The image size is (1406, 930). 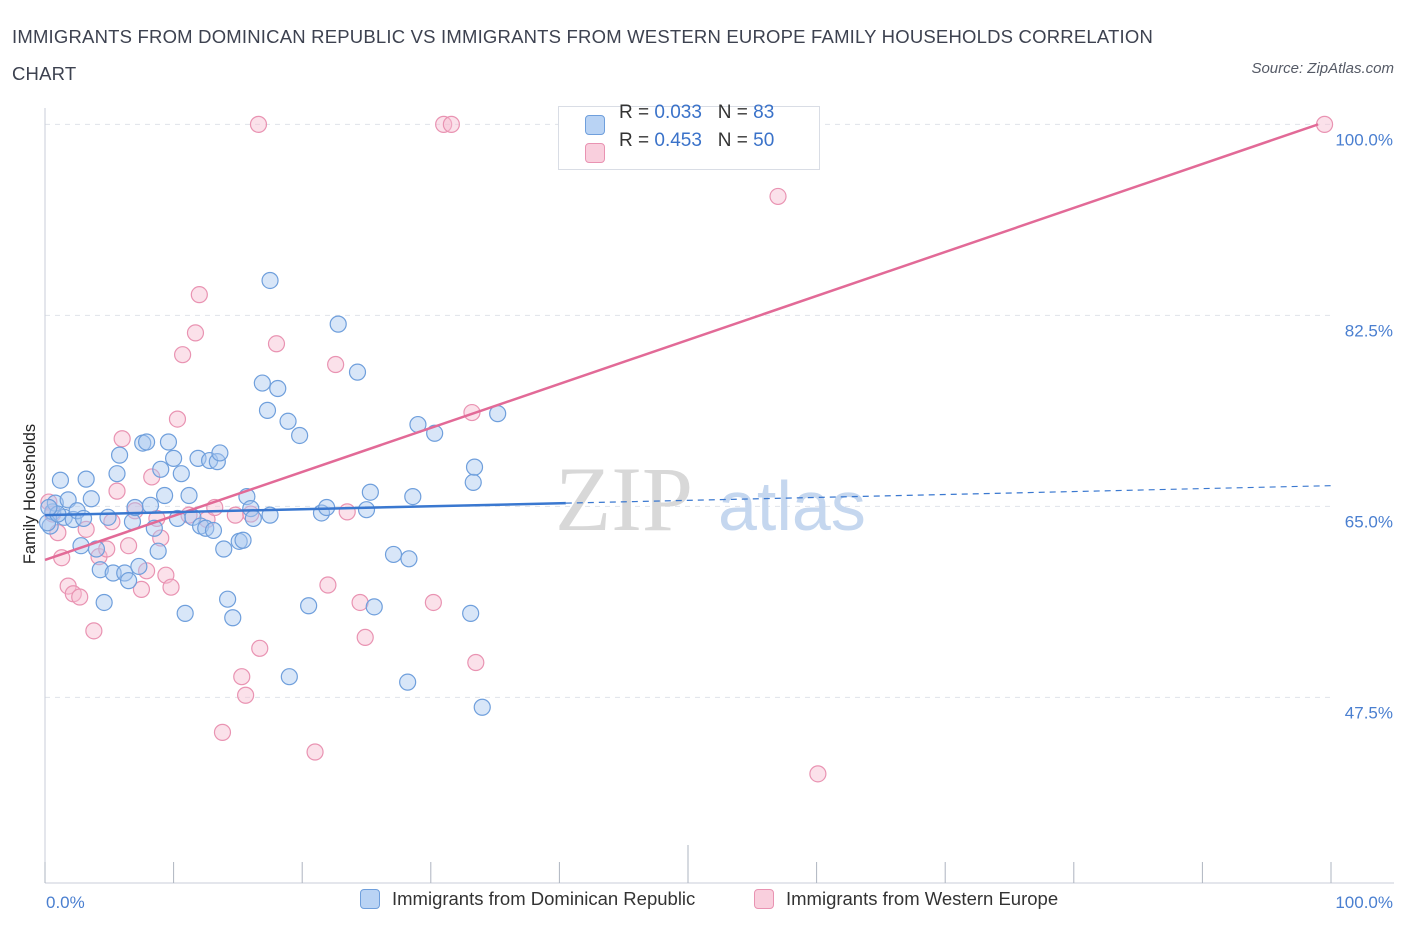 I want to click on watermark-atlas: atlas, so click(x=792, y=506).